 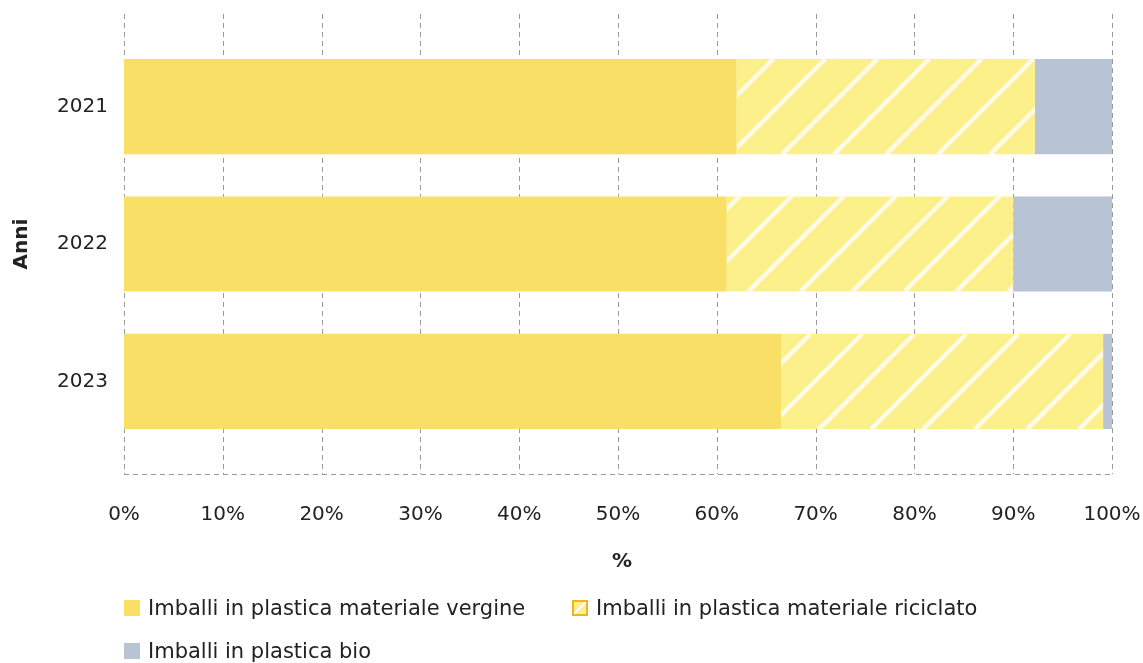 I want to click on x-tick-label: 90%, so click(x=1013, y=513).